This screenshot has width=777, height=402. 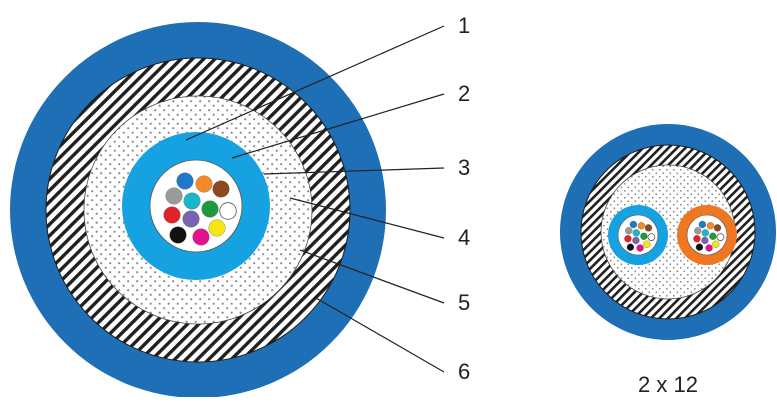 I want to click on callout-label-2: 2, so click(x=464, y=93).